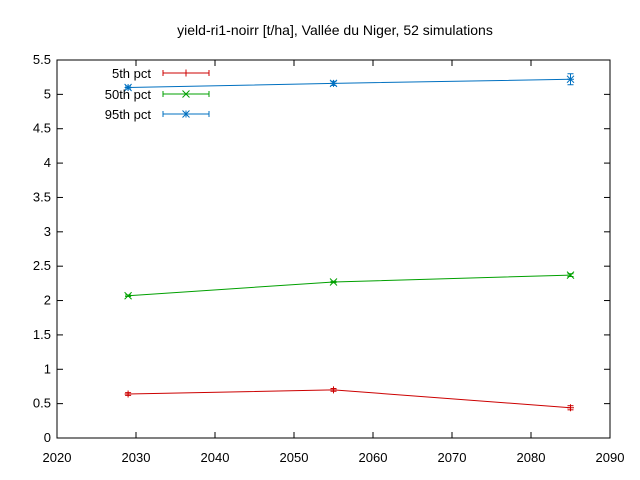  What do you see at coordinates (452, 457) in the screenshot?
I see `x-tick-label: 2070` at bounding box center [452, 457].